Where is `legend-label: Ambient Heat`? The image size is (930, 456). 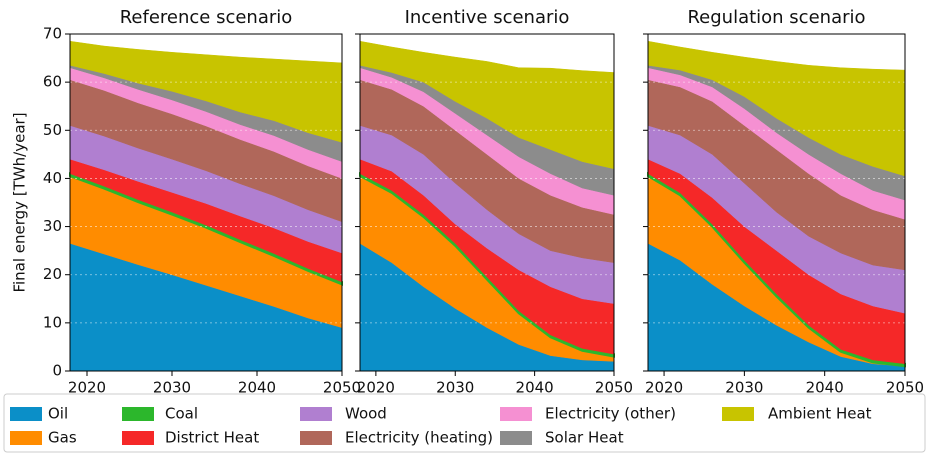 legend-label: Ambient Heat is located at coordinates (820, 414).